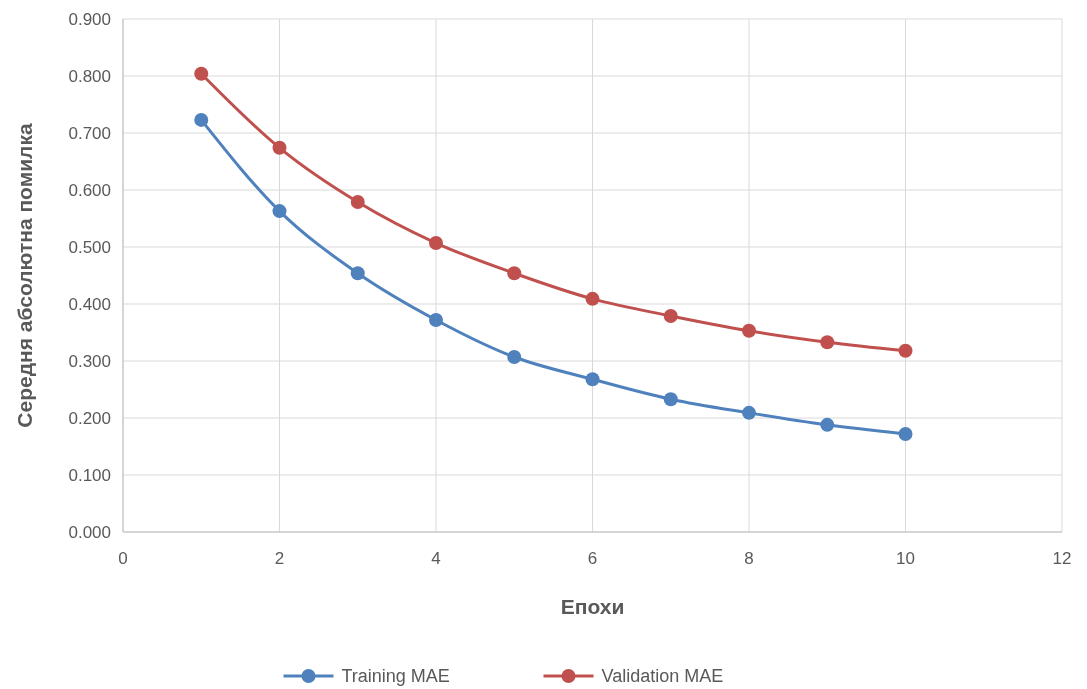  What do you see at coordinates (592, 558) in the screenshot?
I see `x-tick-label: 6` at bounding box center [592, 558].